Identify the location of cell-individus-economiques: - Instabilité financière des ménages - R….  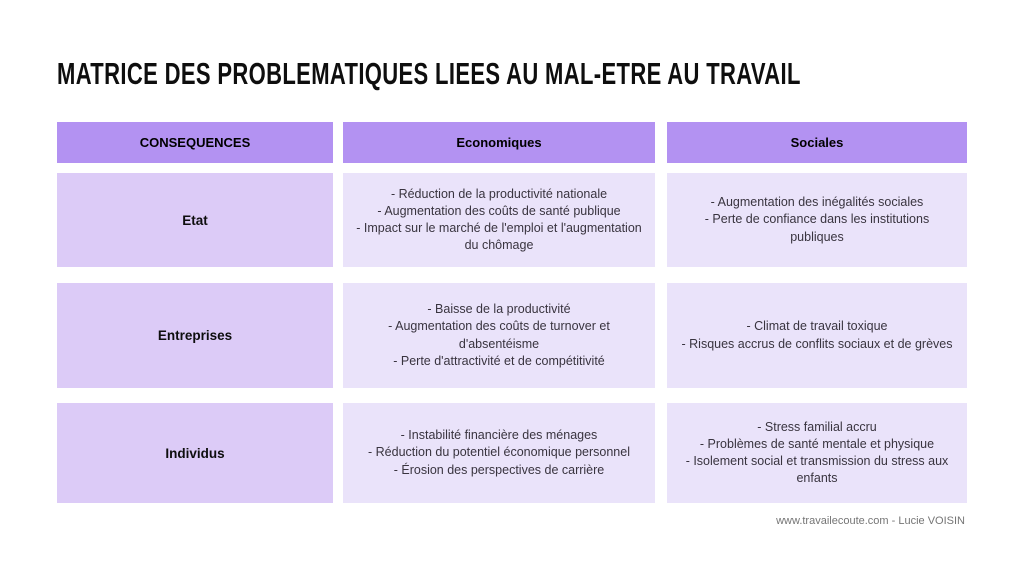
(499, 453).